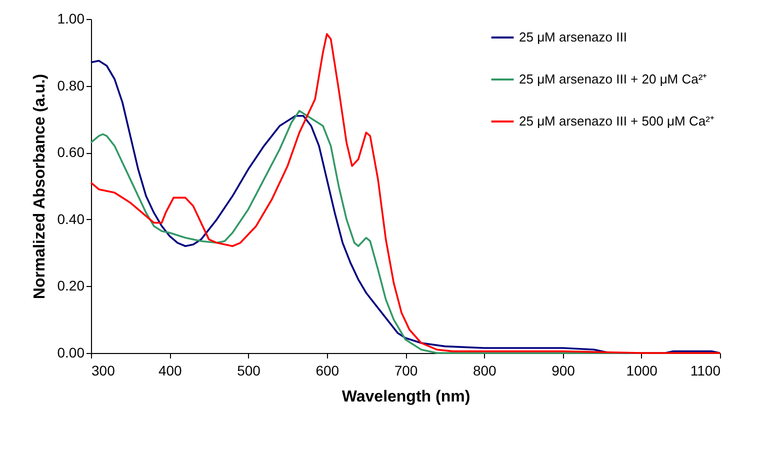  What do you see at coordinates (328, 370) in the screenshot?
I see `x-tick-label: 600` at bounding box center [328, 370].